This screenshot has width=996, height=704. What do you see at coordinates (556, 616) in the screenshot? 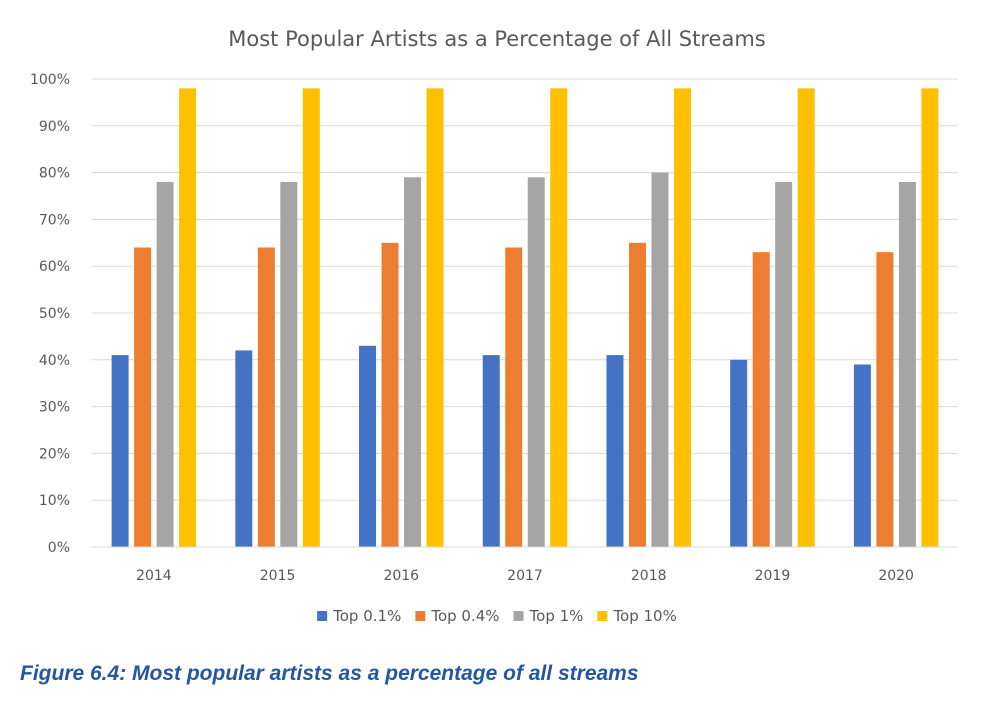
I see `legend-label: Top 1%` at bounding box center [556, 616].